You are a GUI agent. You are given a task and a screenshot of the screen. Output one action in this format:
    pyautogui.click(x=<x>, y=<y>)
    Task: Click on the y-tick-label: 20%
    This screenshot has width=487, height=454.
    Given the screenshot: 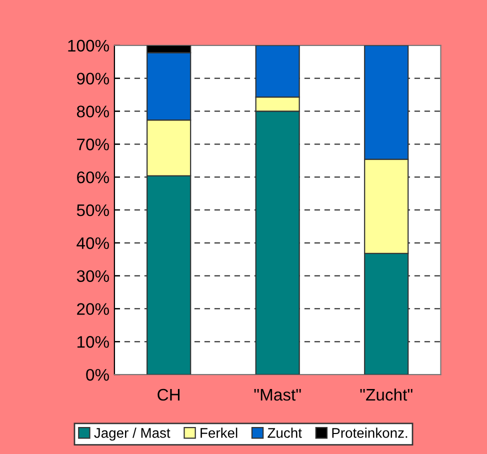 What is the action you would take?
    pyautogui.click(x=93, y=309)
    